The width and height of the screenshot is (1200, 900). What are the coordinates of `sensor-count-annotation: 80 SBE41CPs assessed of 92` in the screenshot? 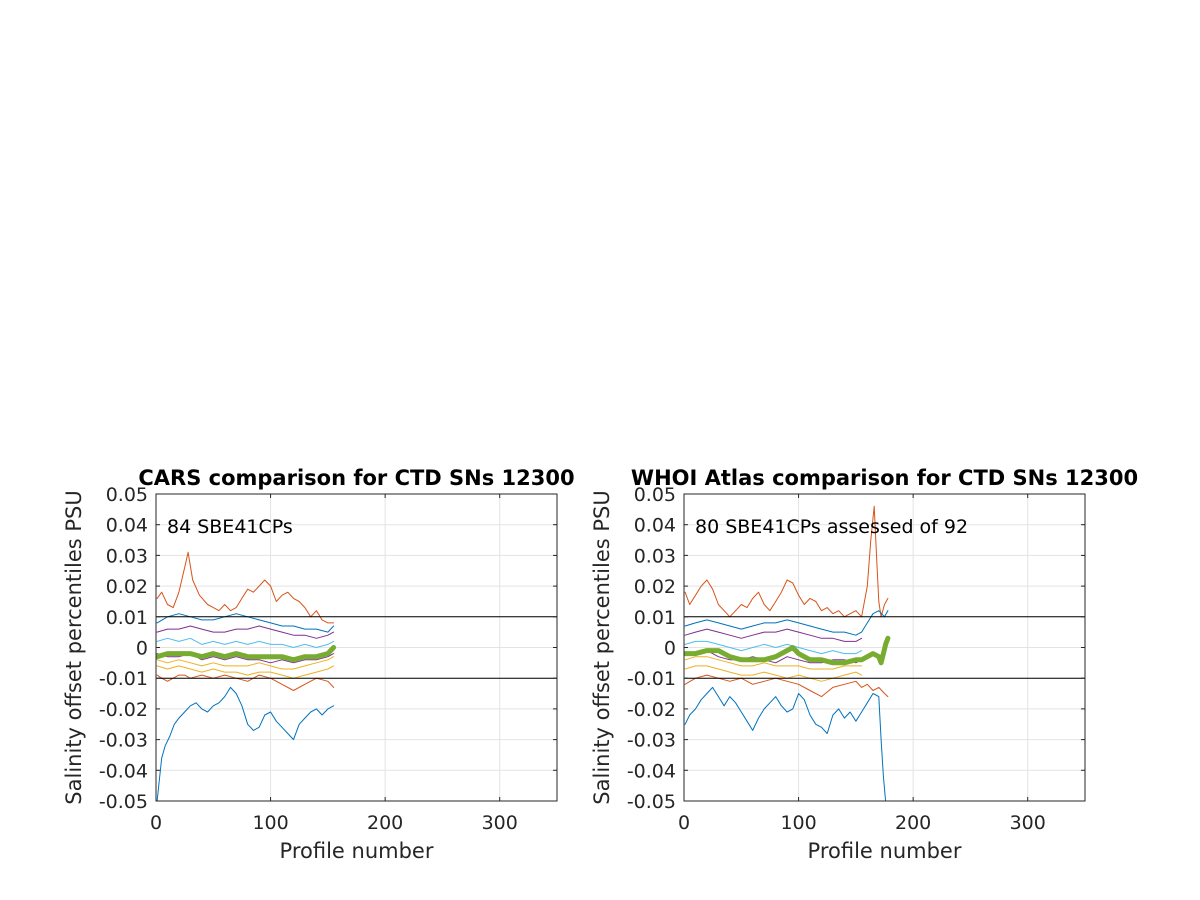 It's located at (831, 527).